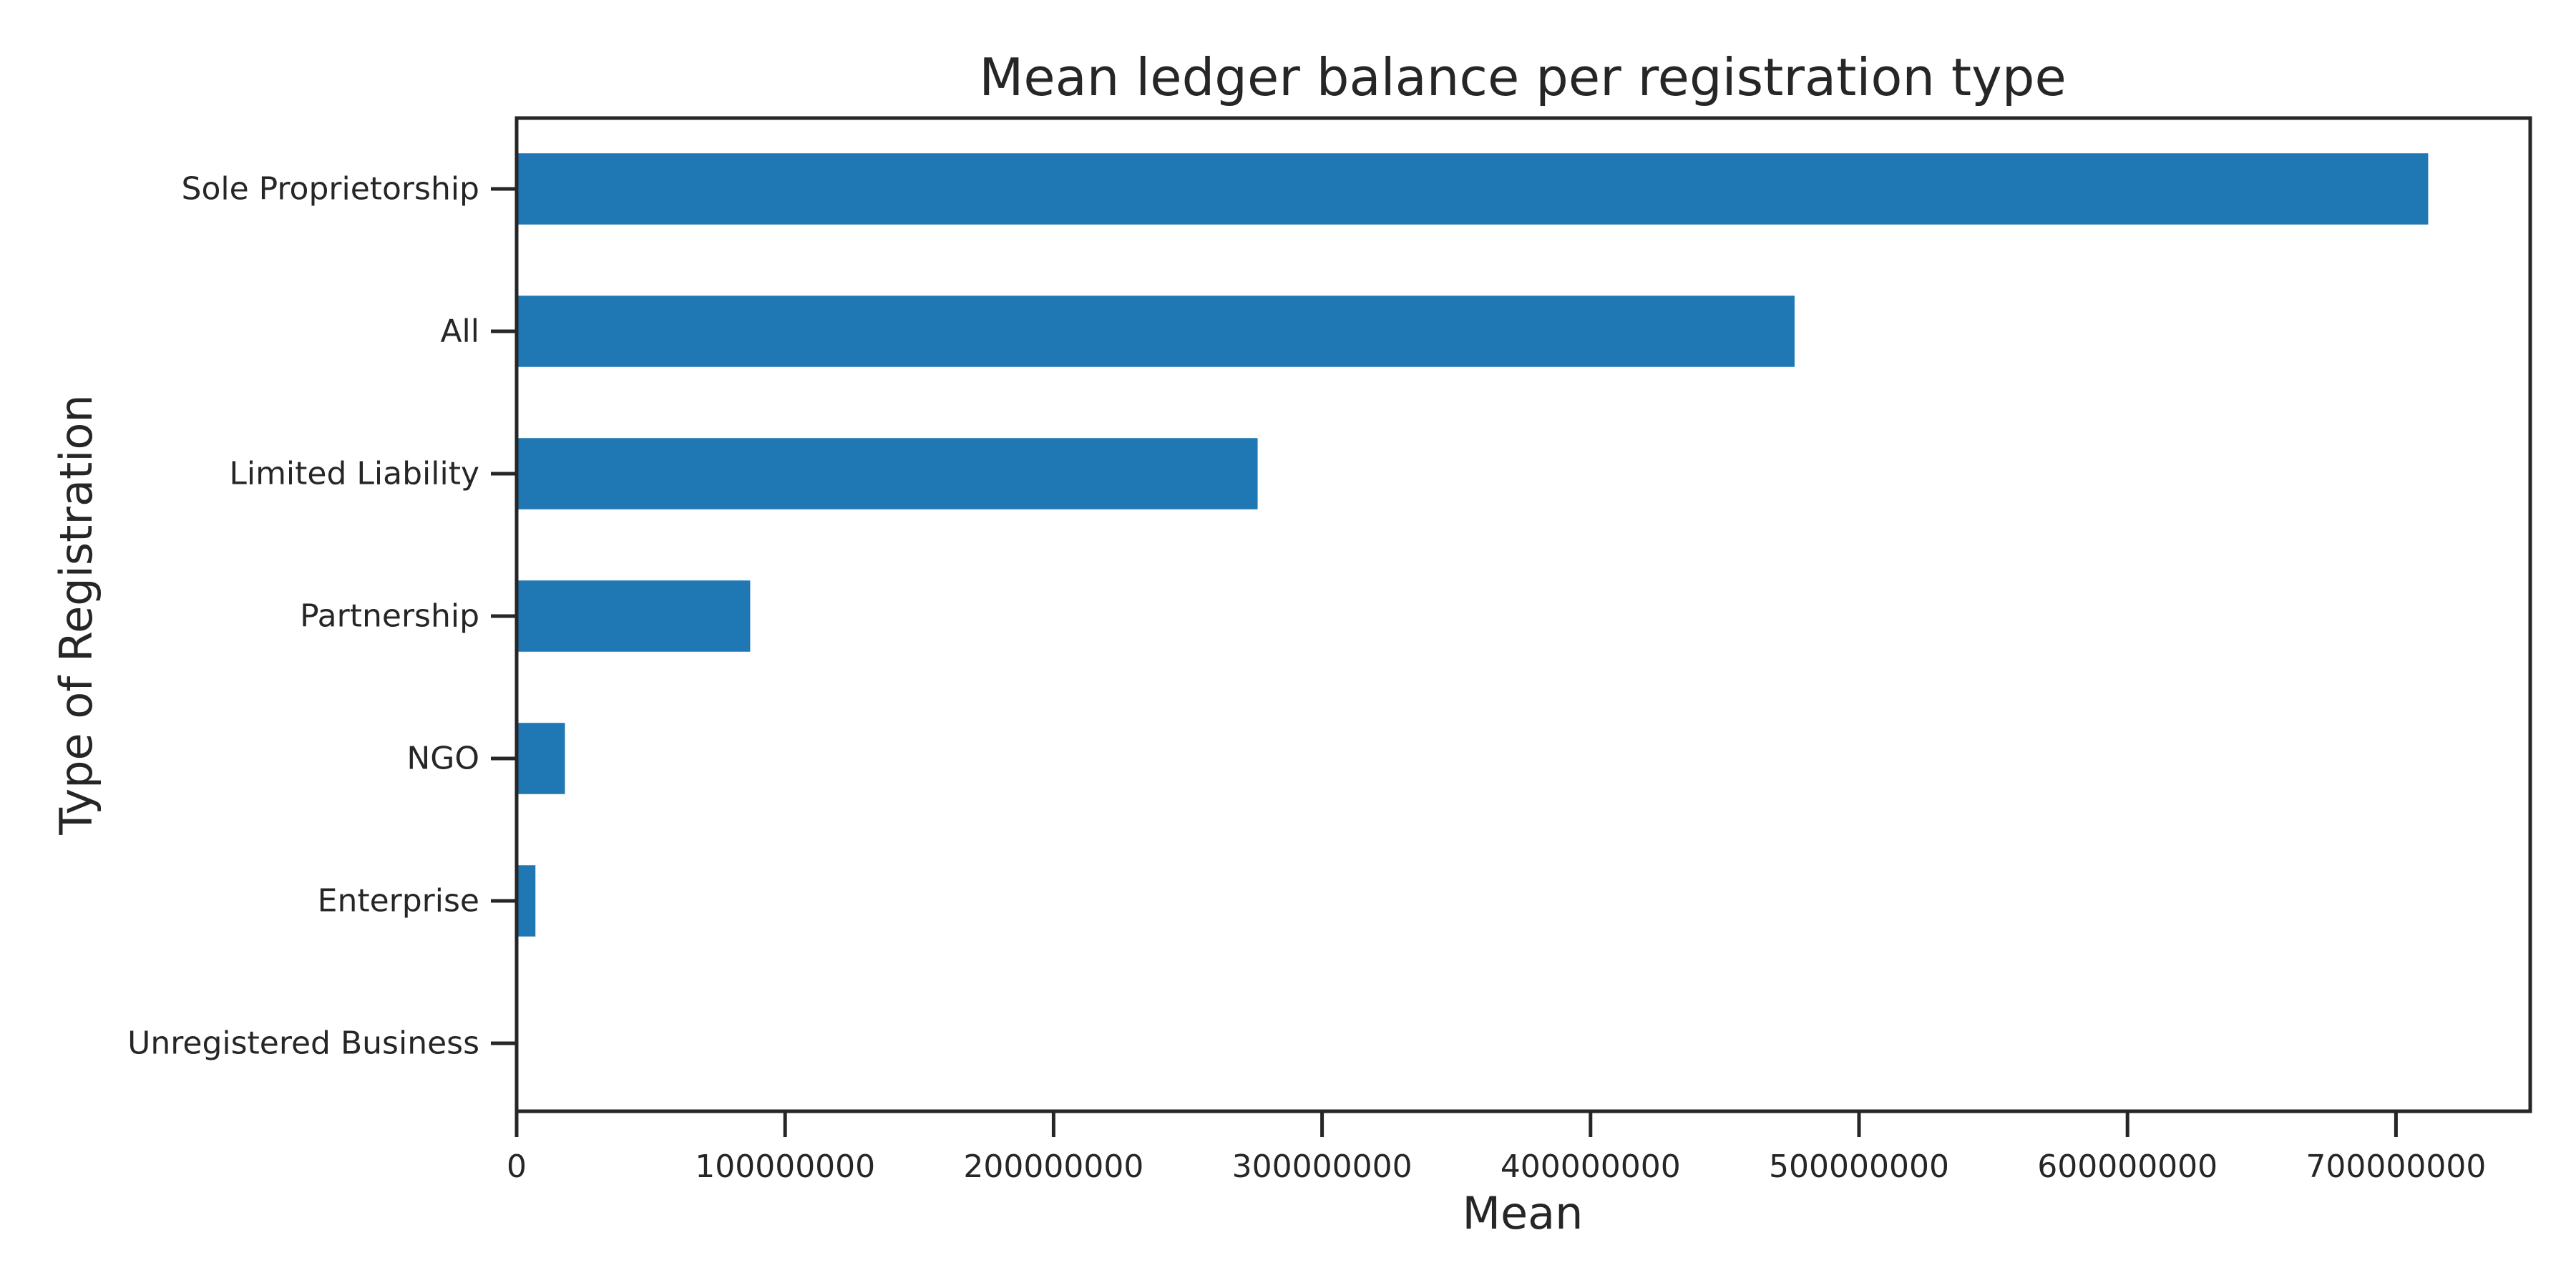 Image resolution: width=2576 pixels, height=1288 pixels. I want to click on x-tick-label: 100000000, so click(785, 1166).